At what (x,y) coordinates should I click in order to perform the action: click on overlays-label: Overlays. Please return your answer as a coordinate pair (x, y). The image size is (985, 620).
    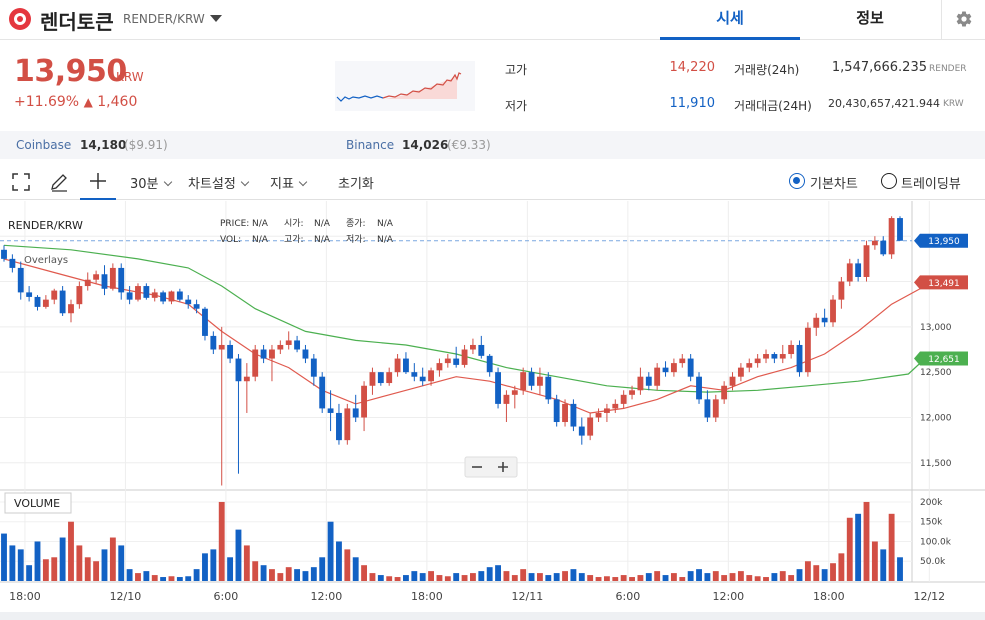
    Looking at the image, I should click on (46, 260).